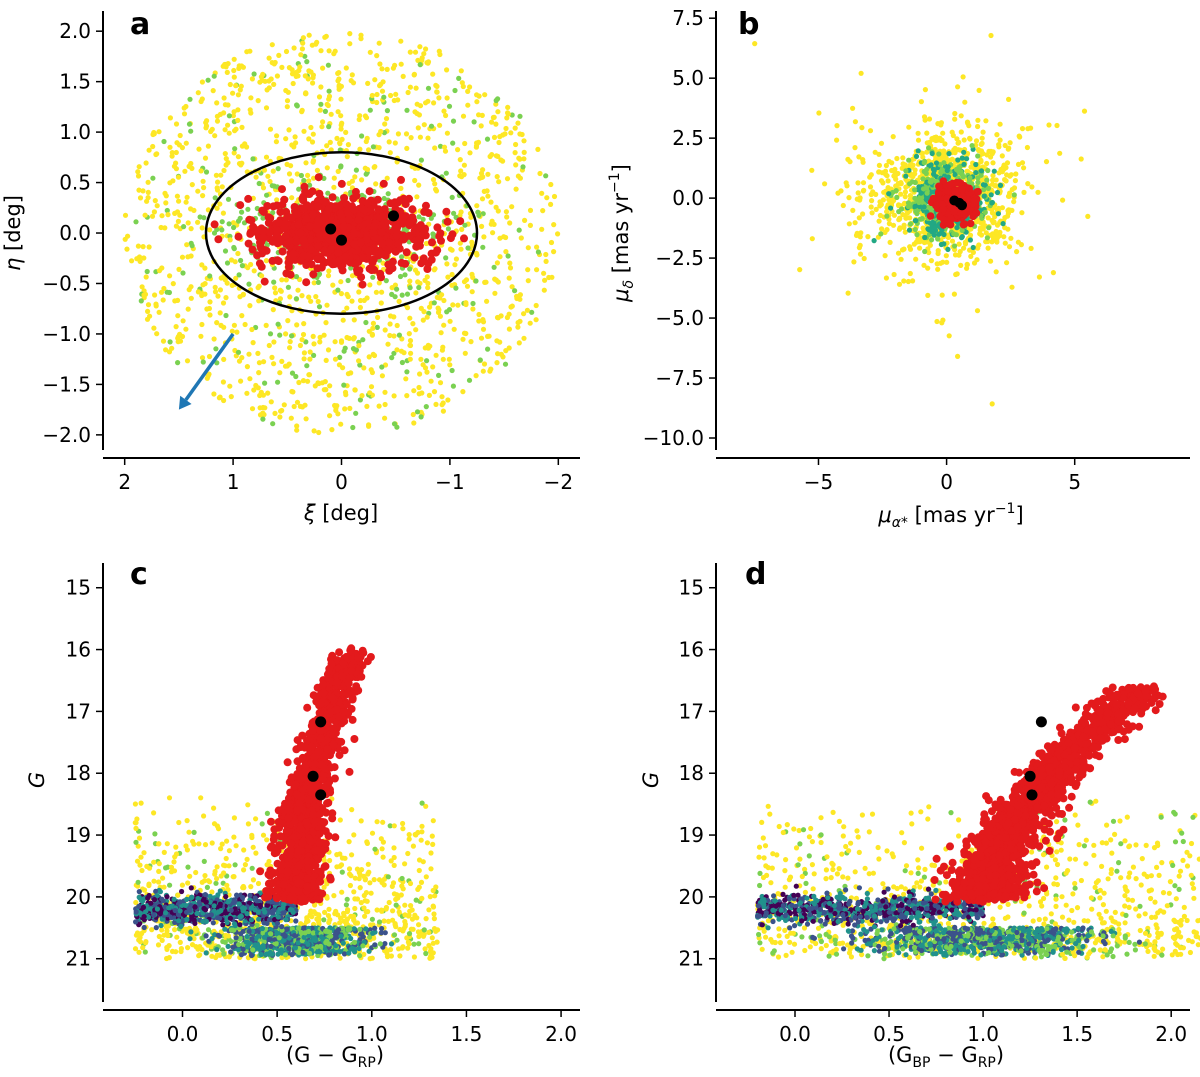  I want to click on x-tick-label: 2, so click(124, 482).